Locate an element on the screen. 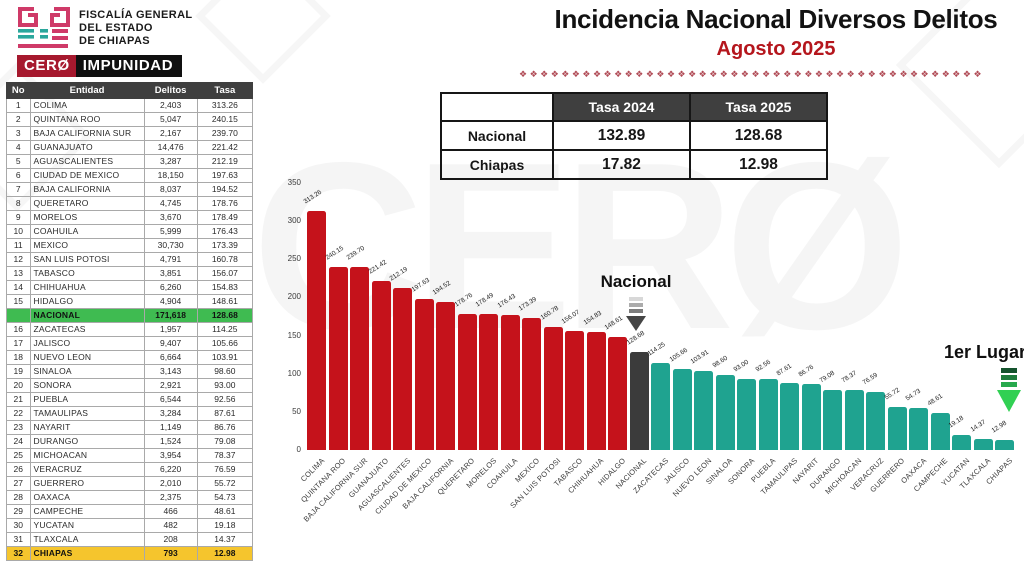 Image resolution: width=1024 pixels, height=573 pixels. table-row: 22 TAMAULIPAS 3,284 87.61 is located at coordinates (130, 413).